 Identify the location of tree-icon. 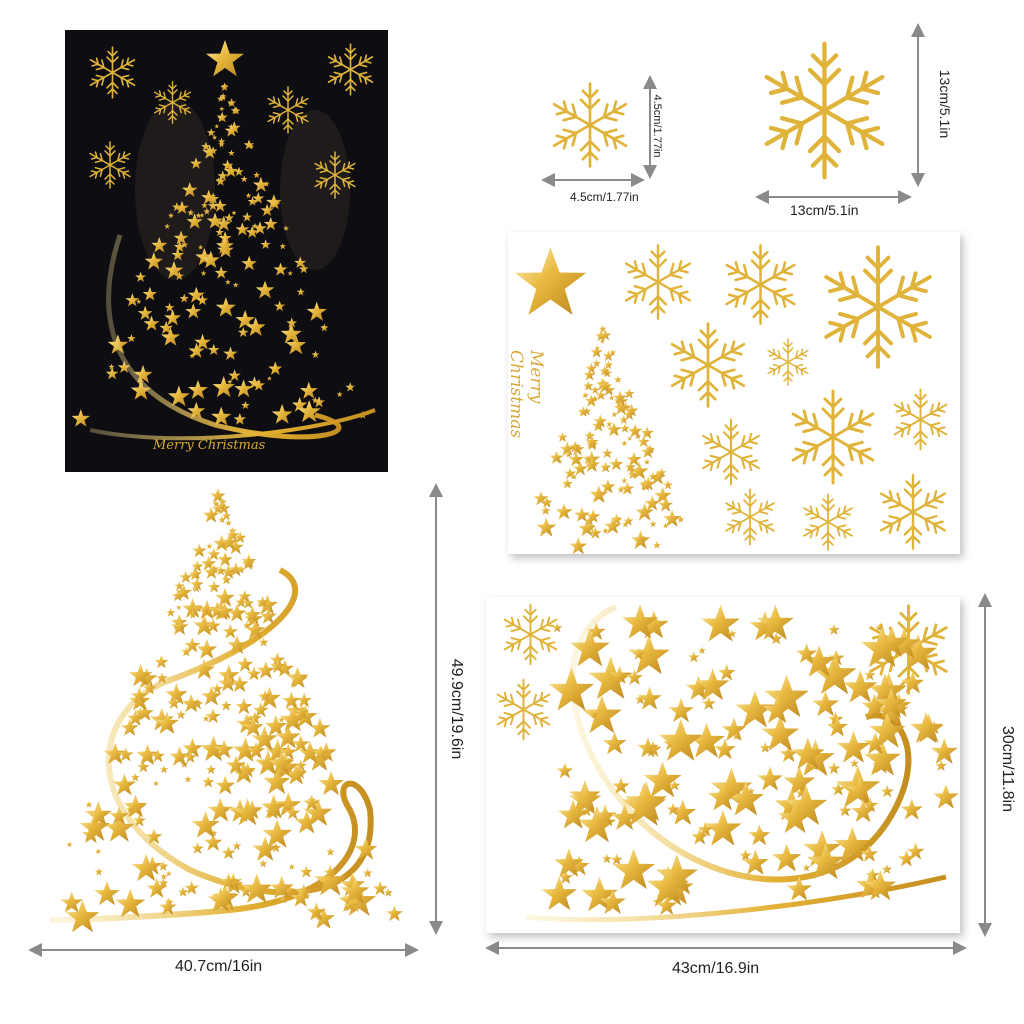
(609, 440).